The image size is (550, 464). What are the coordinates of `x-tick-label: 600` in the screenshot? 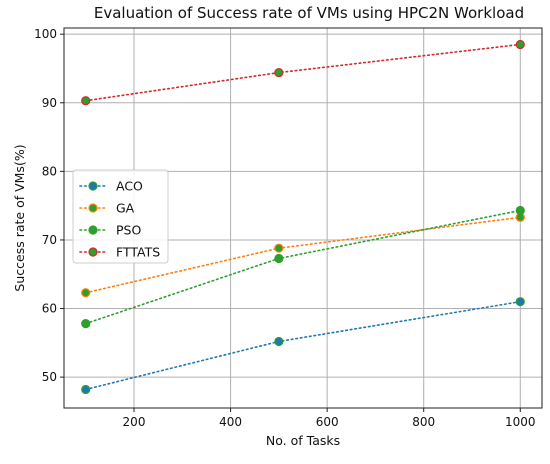 It's located at (327, 422).